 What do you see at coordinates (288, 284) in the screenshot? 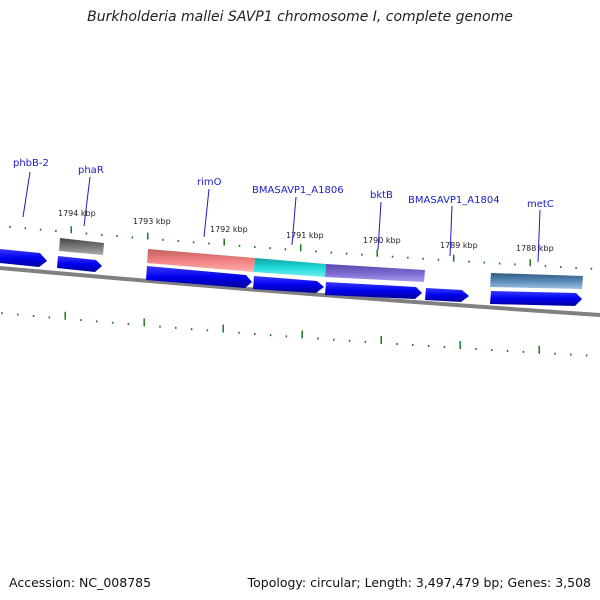
I see `cds-bma1806-arrow` at bounding box center [288, 284].